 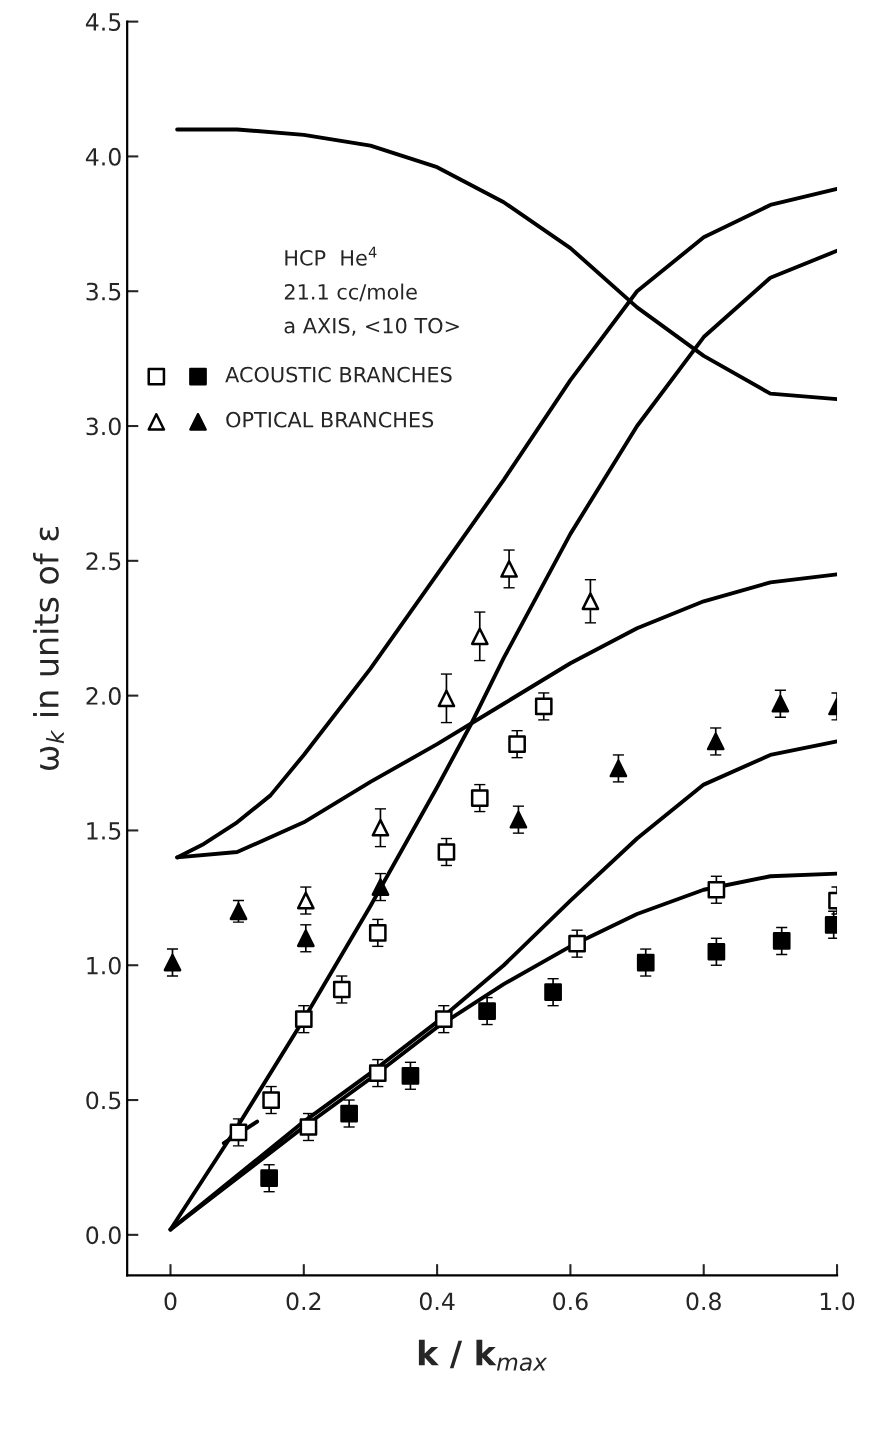 I want to click on x-tick-label: 0, so click(x=170, y=1301).